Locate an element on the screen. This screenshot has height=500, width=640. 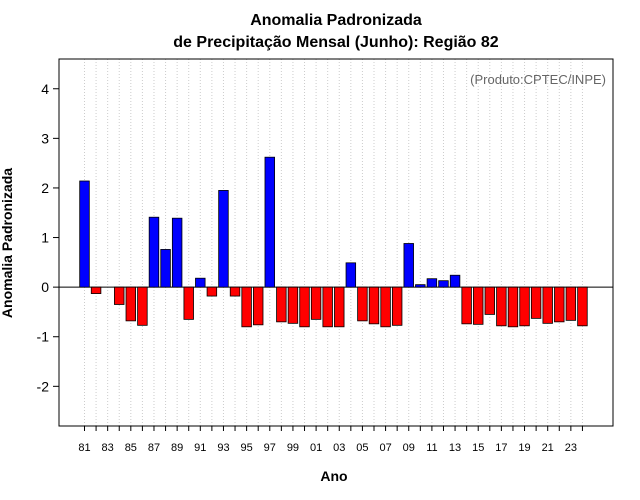
x-tick-label: 01 is located at coordinates (316, 448).